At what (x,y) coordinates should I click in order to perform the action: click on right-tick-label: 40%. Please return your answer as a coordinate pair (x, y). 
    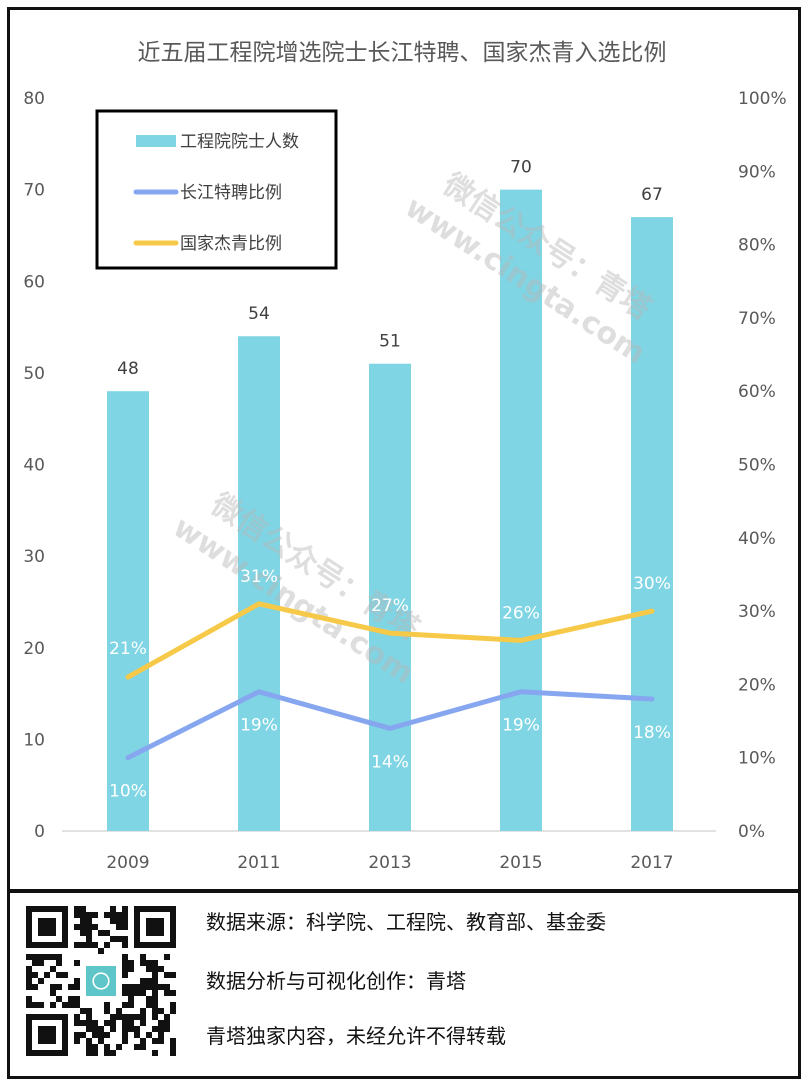
    Looking at the image, I should click on (757, 539).